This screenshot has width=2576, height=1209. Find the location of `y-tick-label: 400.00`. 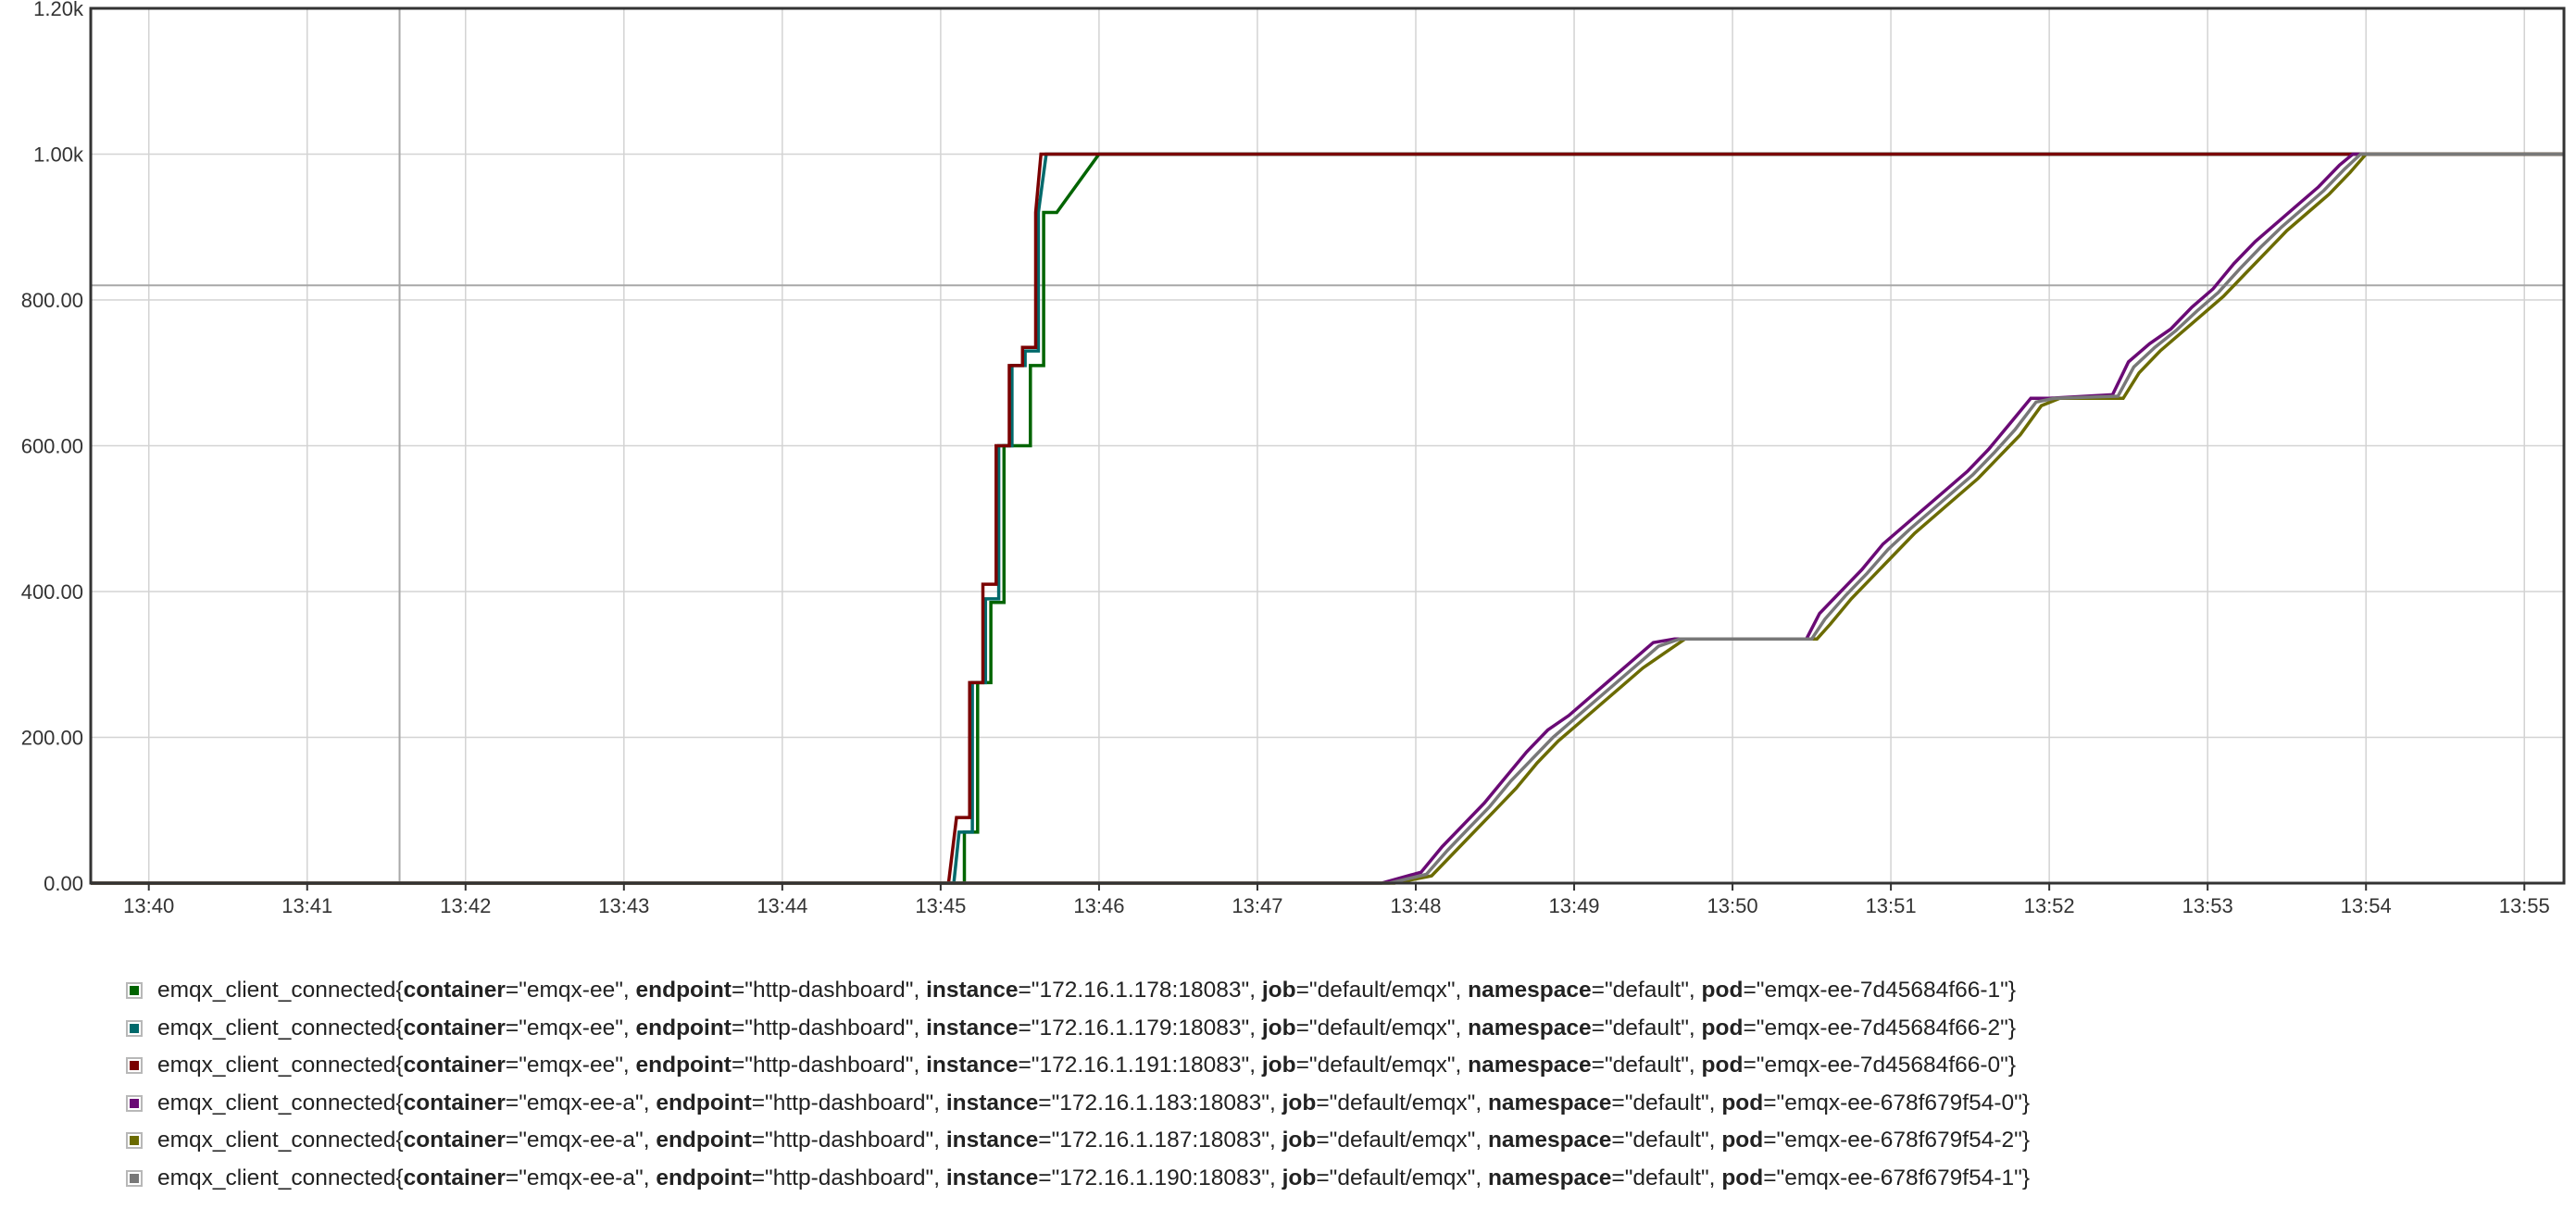

y-tick-label: 400.00 is located at coordinates (52, 592).